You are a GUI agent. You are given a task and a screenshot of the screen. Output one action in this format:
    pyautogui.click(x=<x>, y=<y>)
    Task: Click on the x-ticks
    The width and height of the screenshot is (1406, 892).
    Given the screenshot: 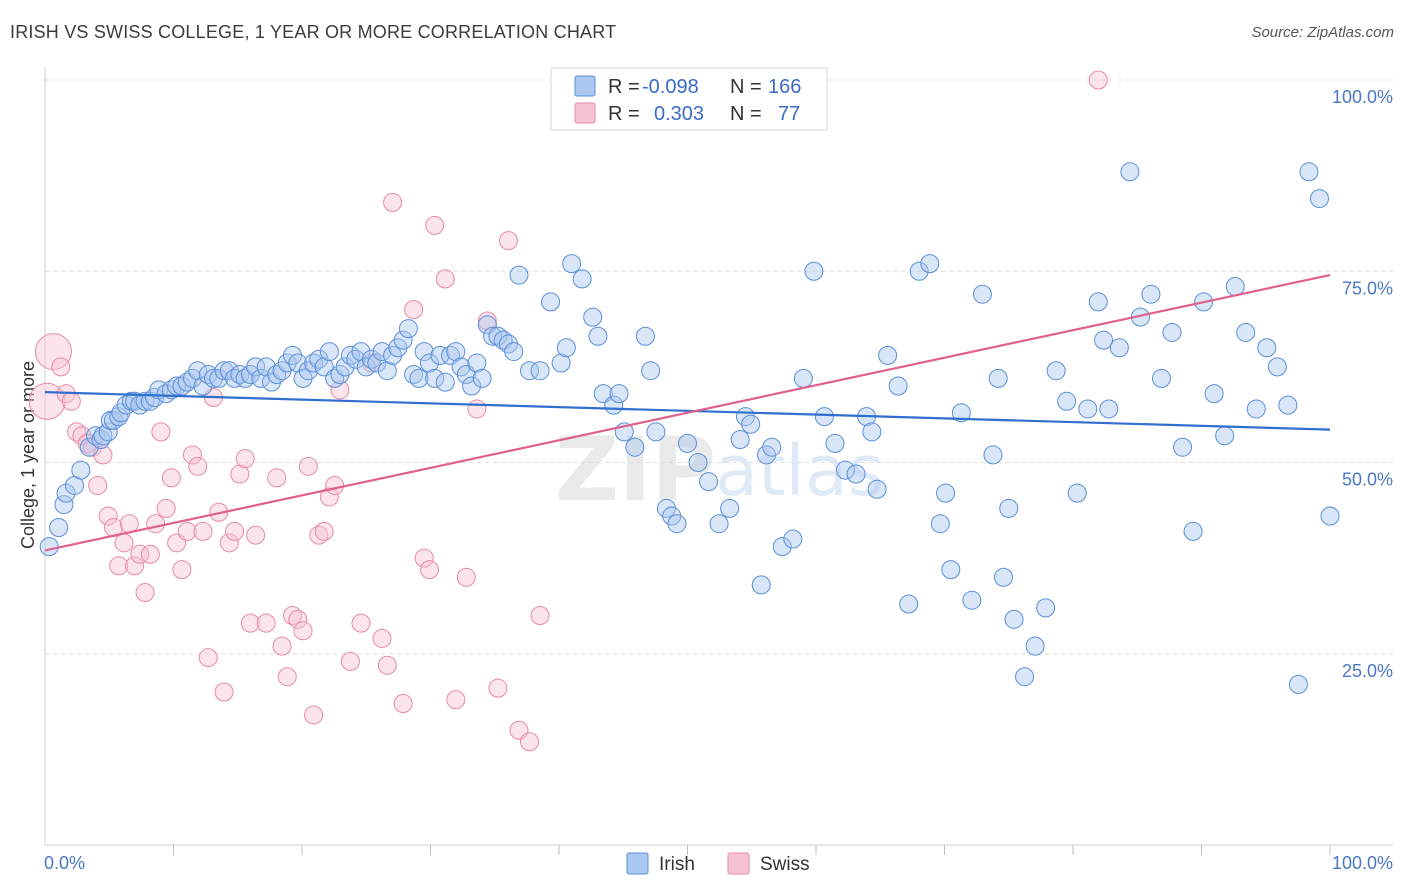 What is the action you would take?
    pyautogui.click(x=752, y=850)
    